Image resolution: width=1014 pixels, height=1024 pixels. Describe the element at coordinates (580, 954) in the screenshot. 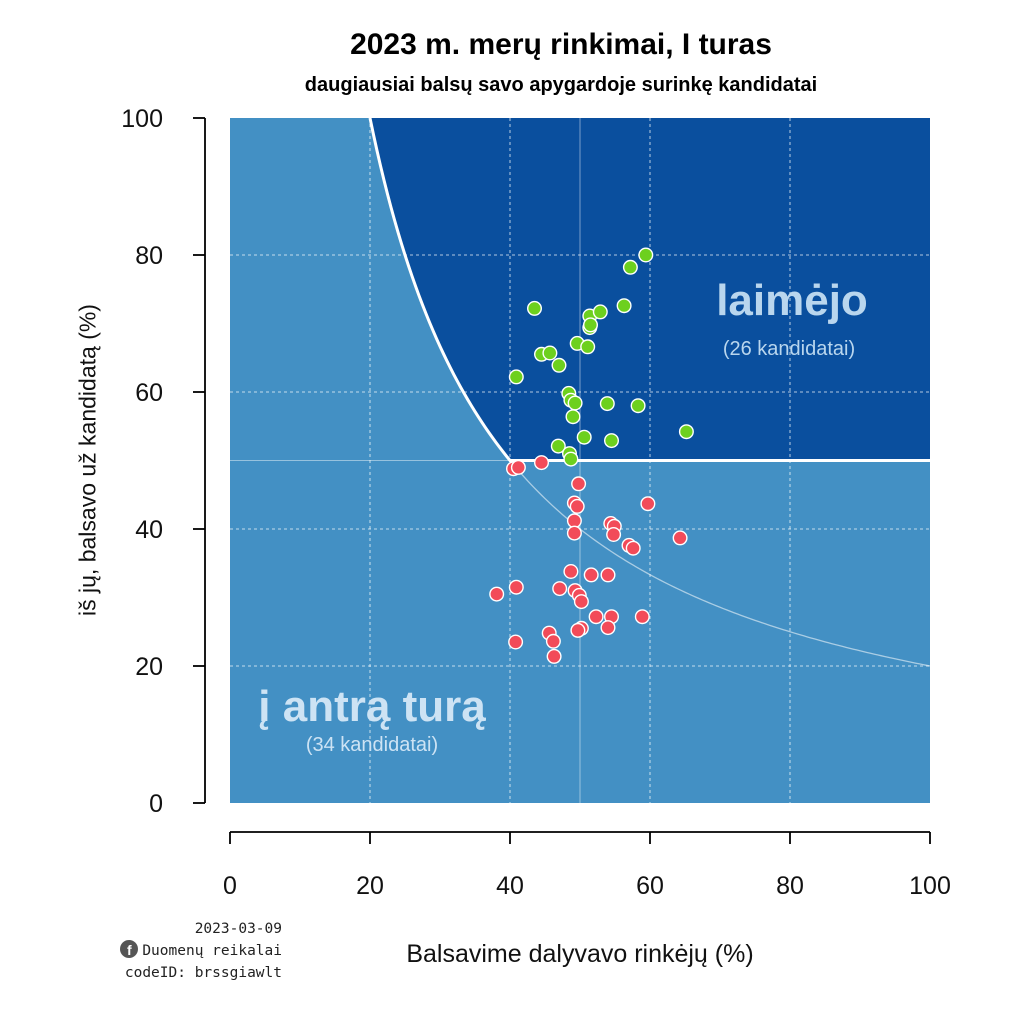

I see `x-axis-label: Balsavime dalyvavo rinkėjų (%)` at that location.